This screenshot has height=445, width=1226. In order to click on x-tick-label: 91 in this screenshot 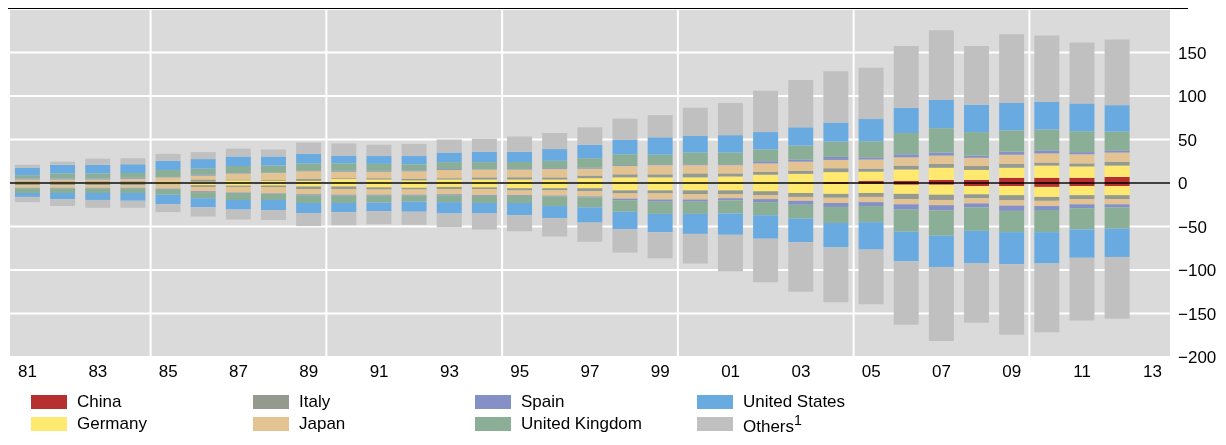, I will do `click(379, 372)`.